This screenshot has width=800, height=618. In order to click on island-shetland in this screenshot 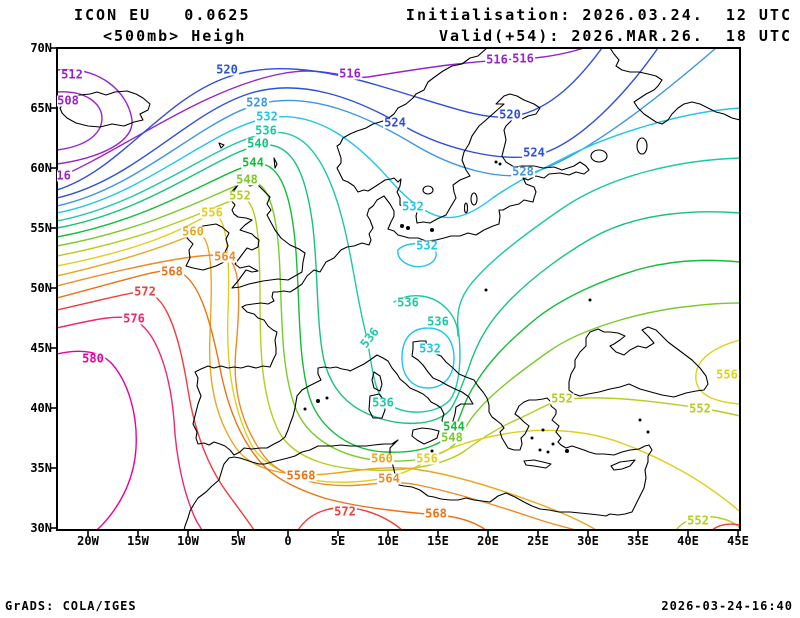, I will do `click(275, 163)`.